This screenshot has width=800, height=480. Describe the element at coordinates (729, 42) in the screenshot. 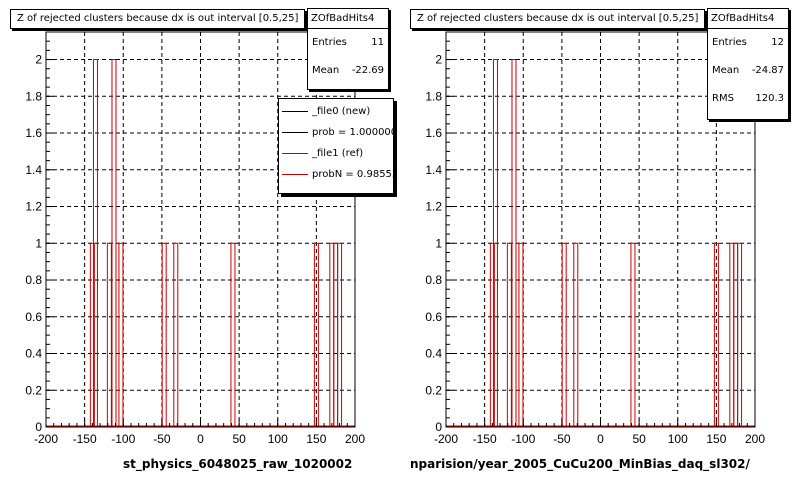

I see `right-stats-entries-label: Entries` at that location.